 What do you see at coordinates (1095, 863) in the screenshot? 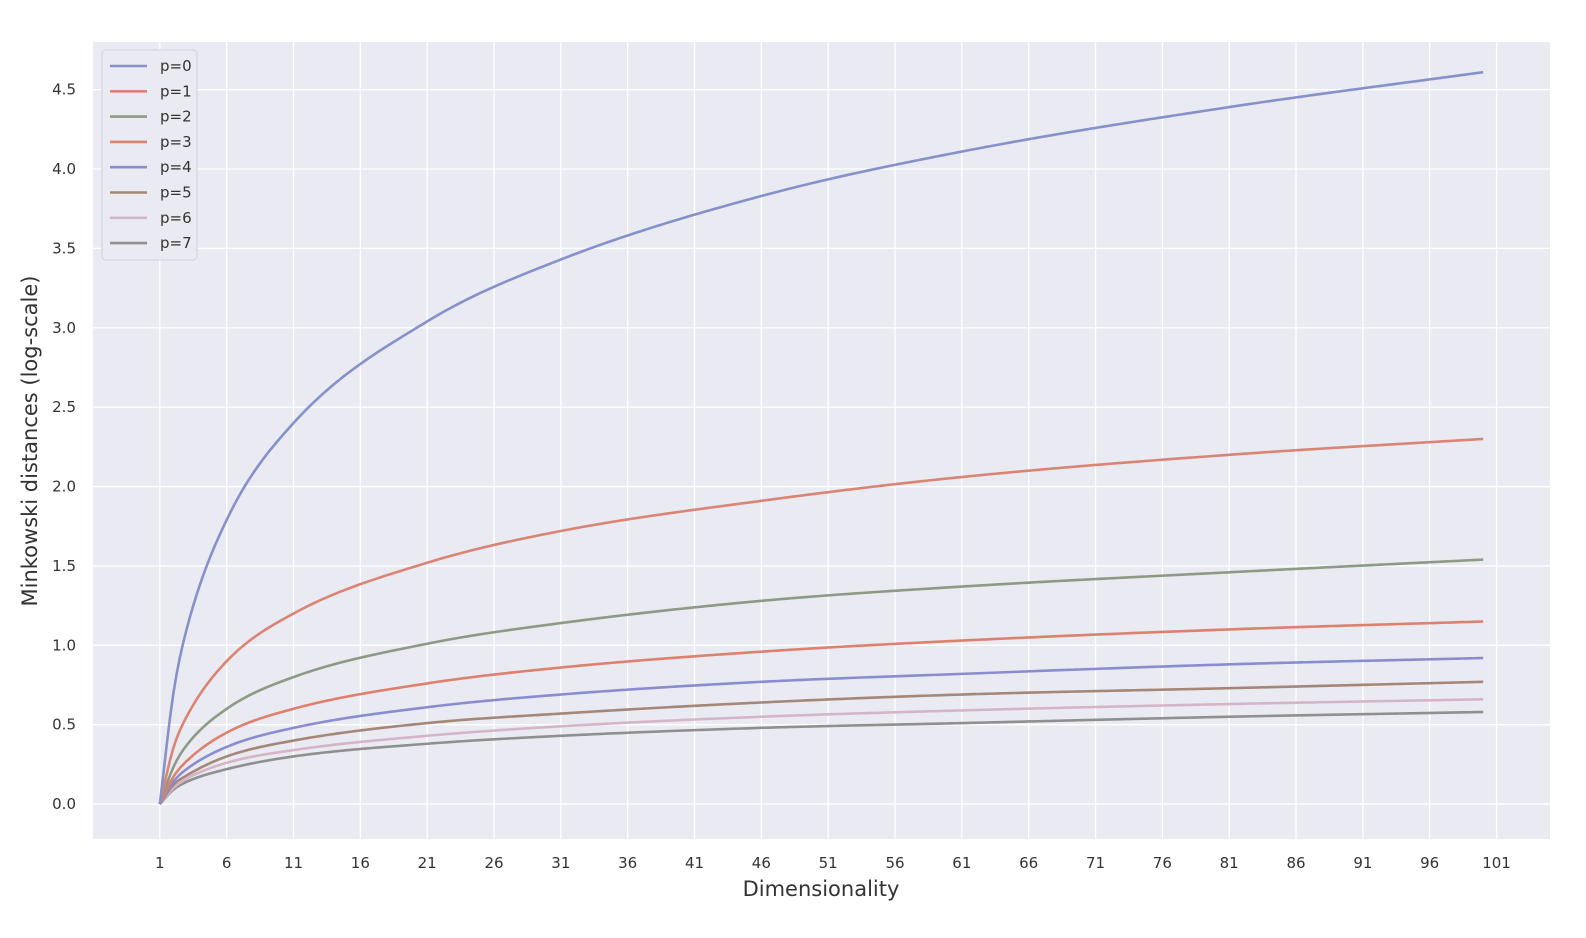
I see `x-tick-label: 71` at bounding box center [1095, 863].